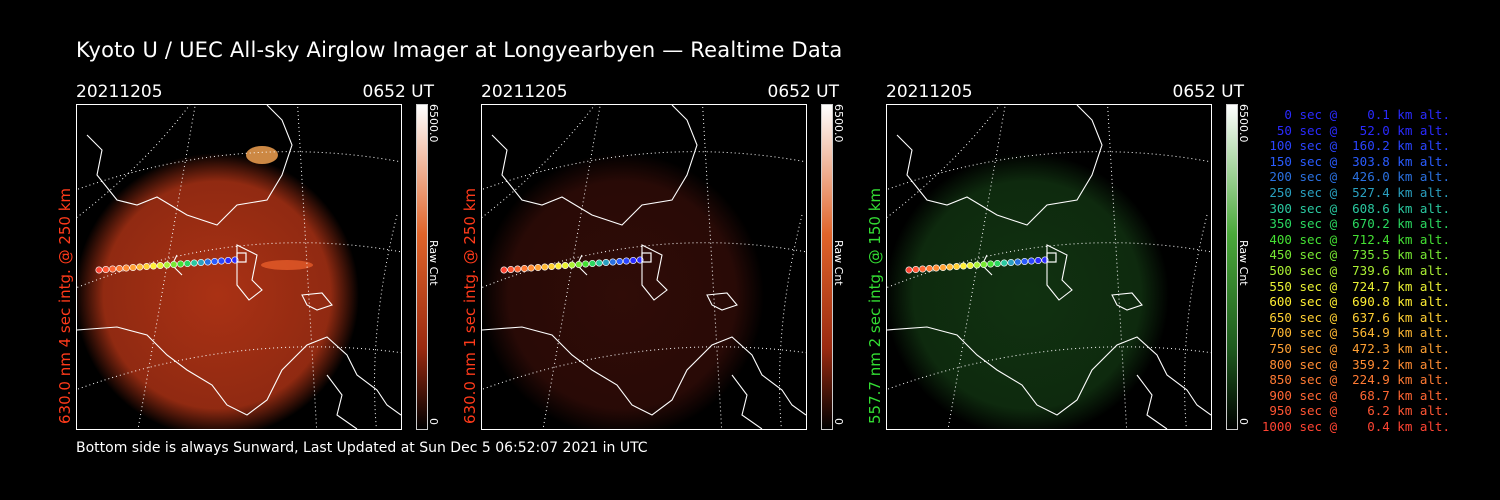 This screenshot has width=1500, height=500. What do you see at coordinates (1355, 348) in the screenshot?
I see `legend-row: 750 sec @ 472.3 km alt.` at bounding box center [1355, 348].